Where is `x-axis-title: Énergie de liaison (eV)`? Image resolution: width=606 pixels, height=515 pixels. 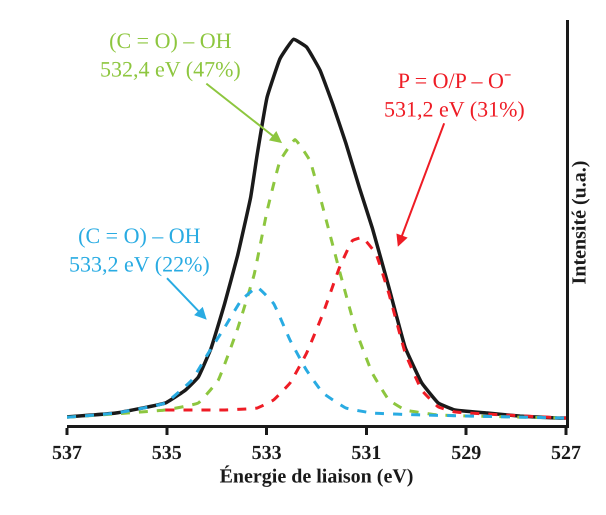
x-axis-title: Énergie de liaison (eV) is located at coordinates (317, 476).